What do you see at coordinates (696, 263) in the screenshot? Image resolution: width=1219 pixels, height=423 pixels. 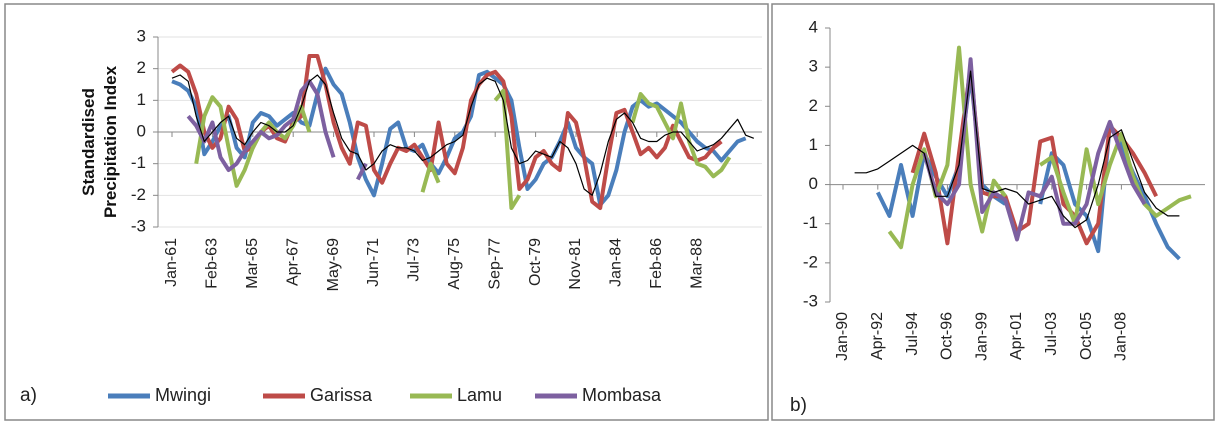 I see `x-tick-label: Mar-88` at bounding box center [696, 263].